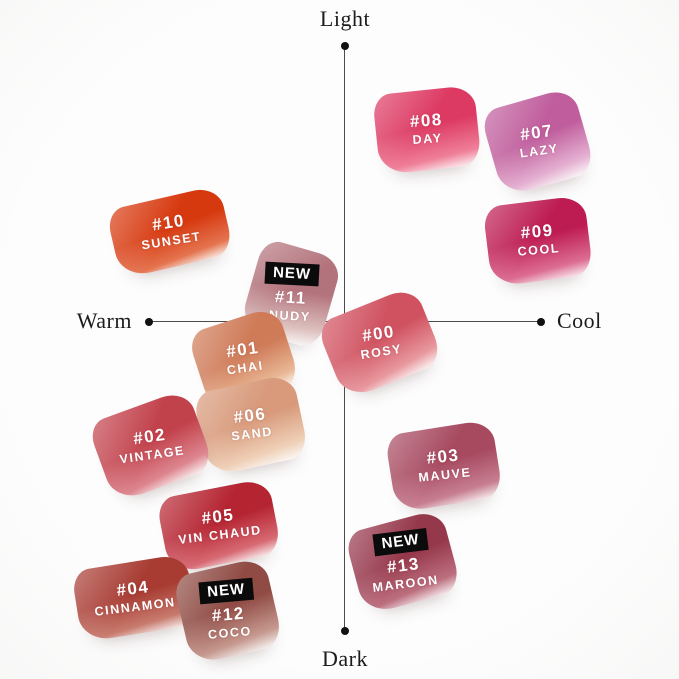 The width and height of the screenshot is (679, 679). I want to click on shade-label-group: #02 VINTAGE, so click(151, 446).